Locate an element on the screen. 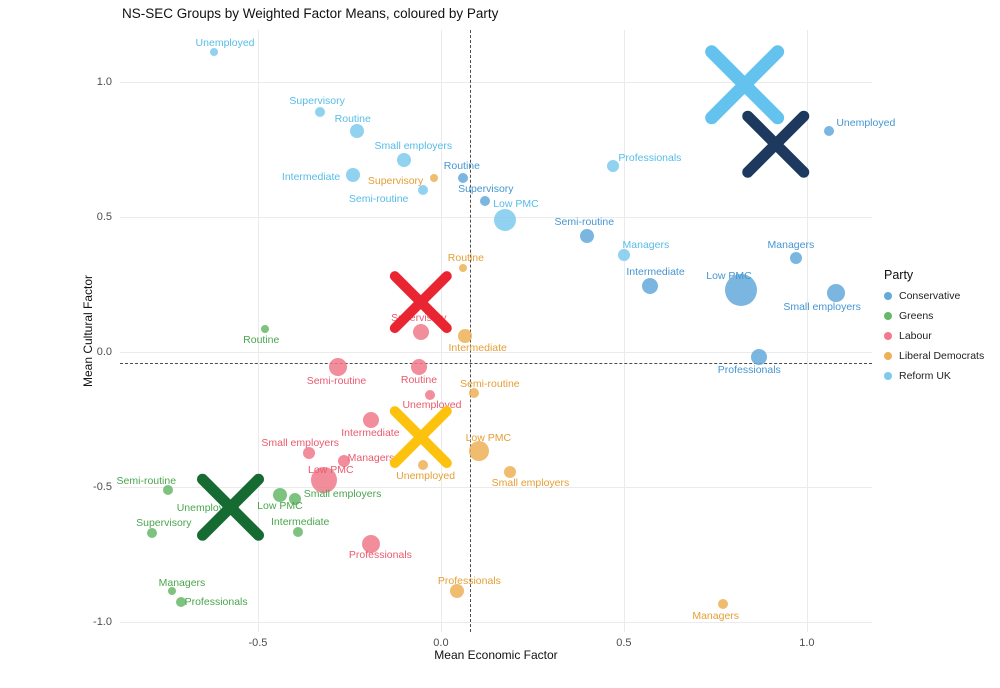 The width and height of the screenshot is (1000, 688). x-tick-label: 0.0 is located at coordinates (441, 643).